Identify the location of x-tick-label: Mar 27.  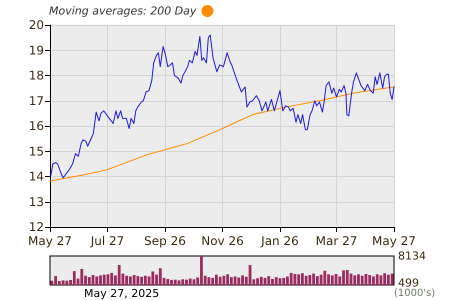
(337, 241).